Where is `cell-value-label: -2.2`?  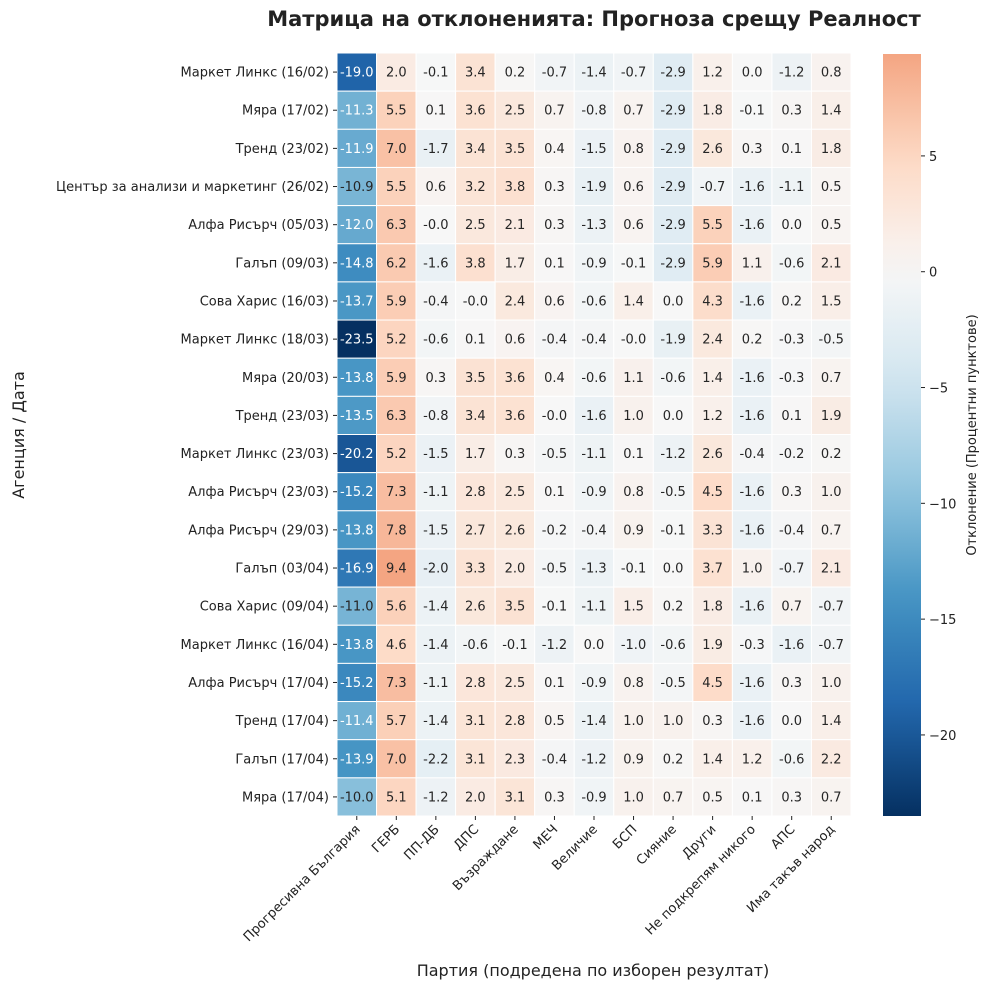 cell-value-label: -2.2 is located at coordinates (435, 759).